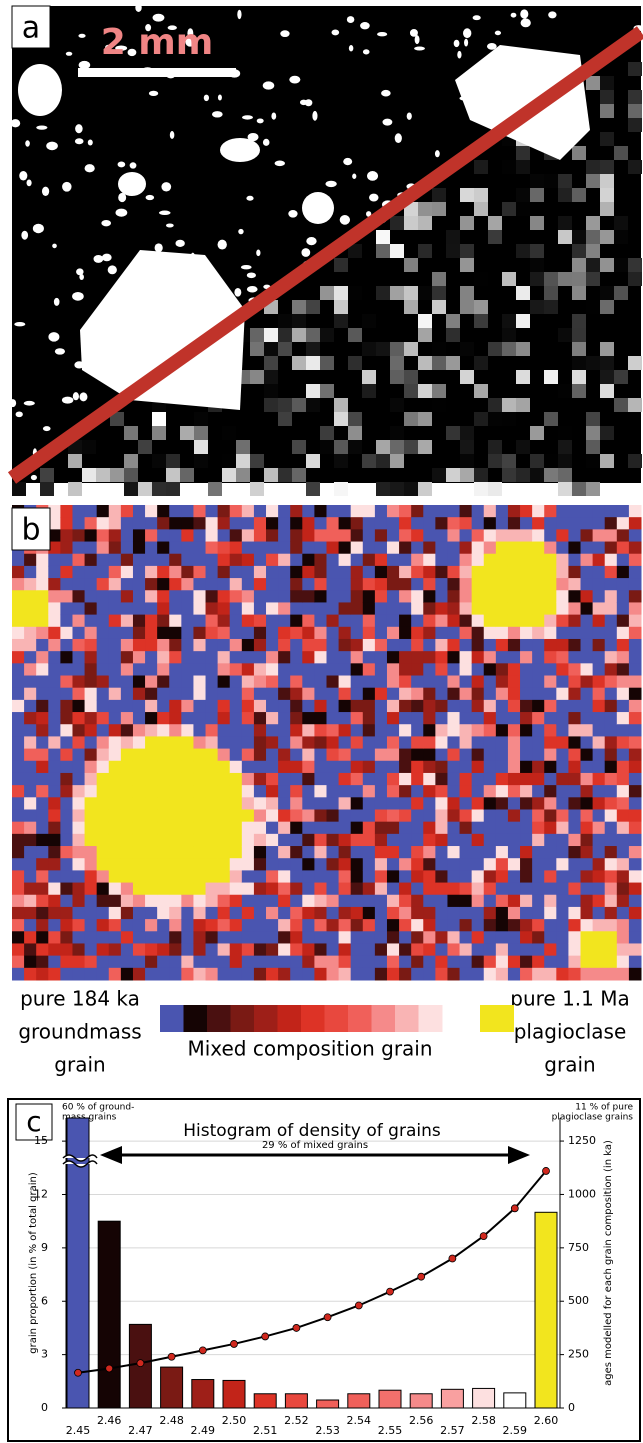  Describe the element at coordinates (234, 1420) in the screenshot. I see `x-tick-label: 2.50` at that location.